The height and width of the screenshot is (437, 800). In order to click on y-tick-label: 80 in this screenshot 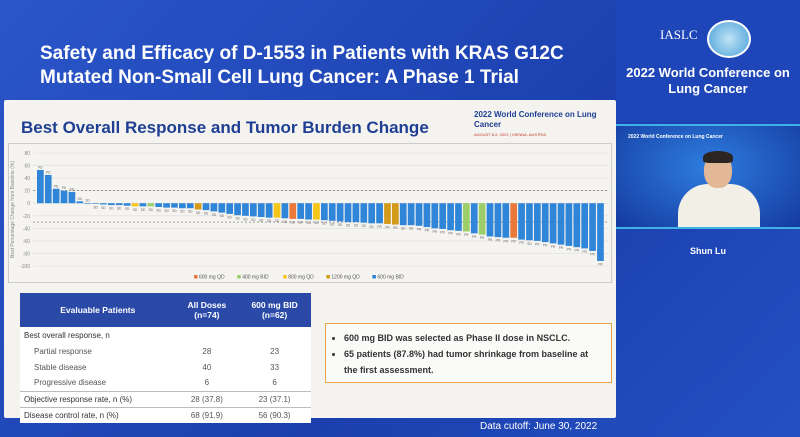, I will do `click(27, 154)`.